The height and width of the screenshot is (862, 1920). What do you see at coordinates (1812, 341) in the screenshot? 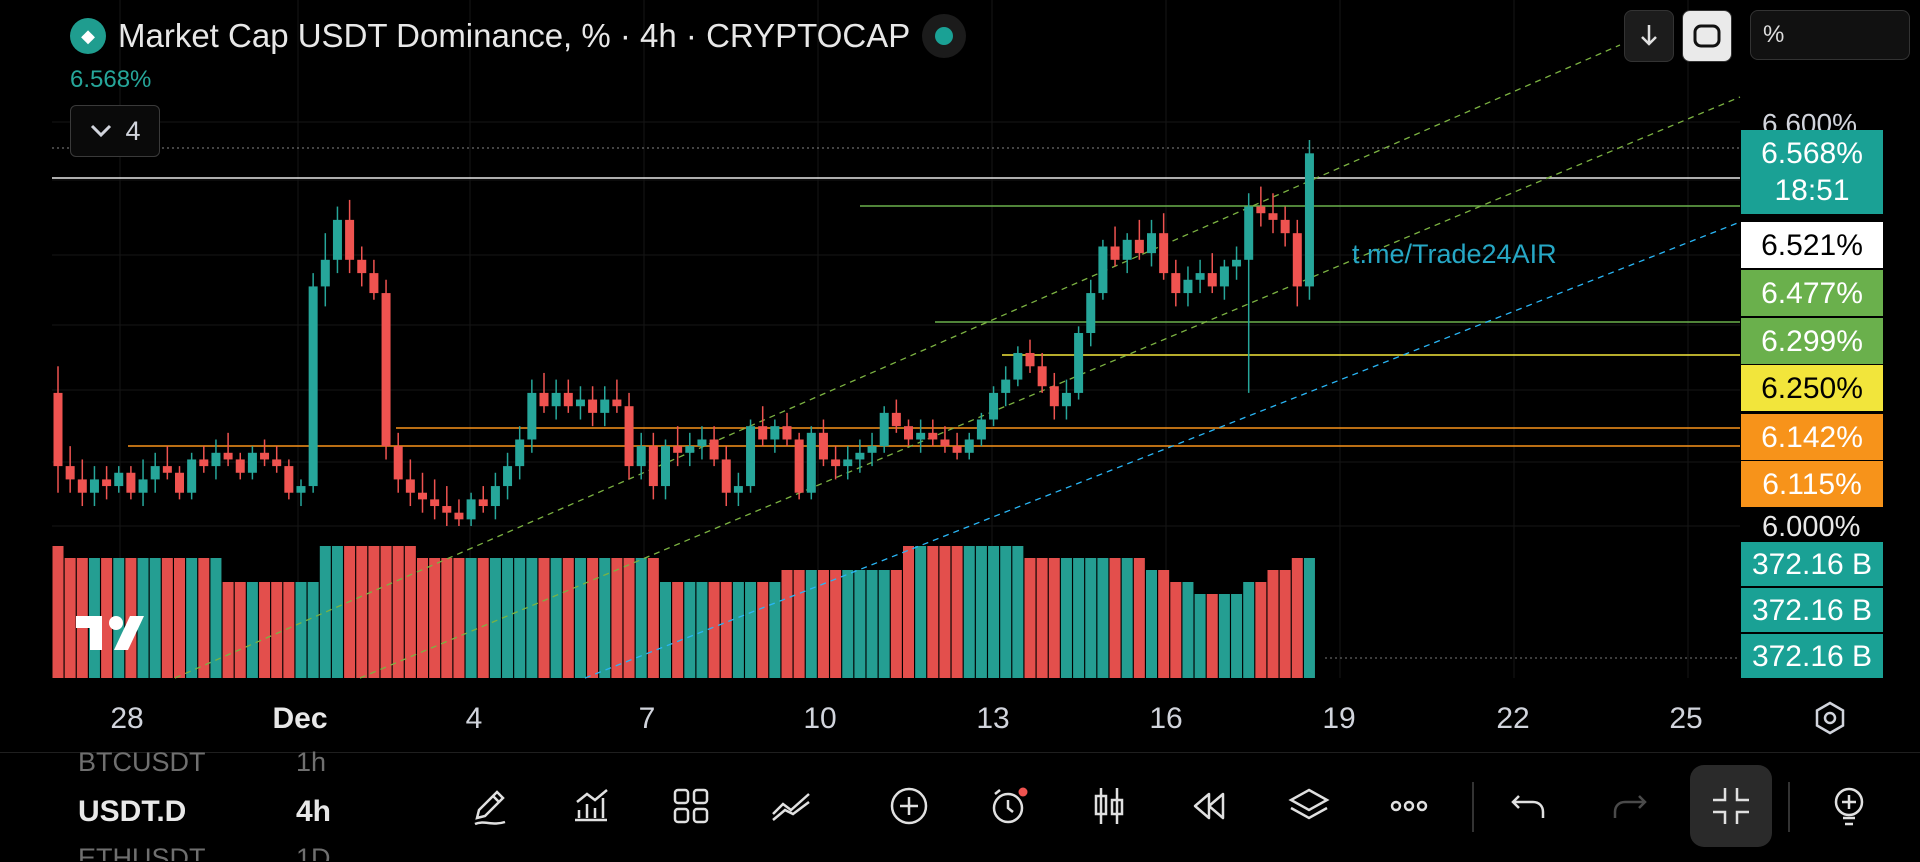
I see `price-tag-label: 6.299%` at bounding box center [1812, 341].